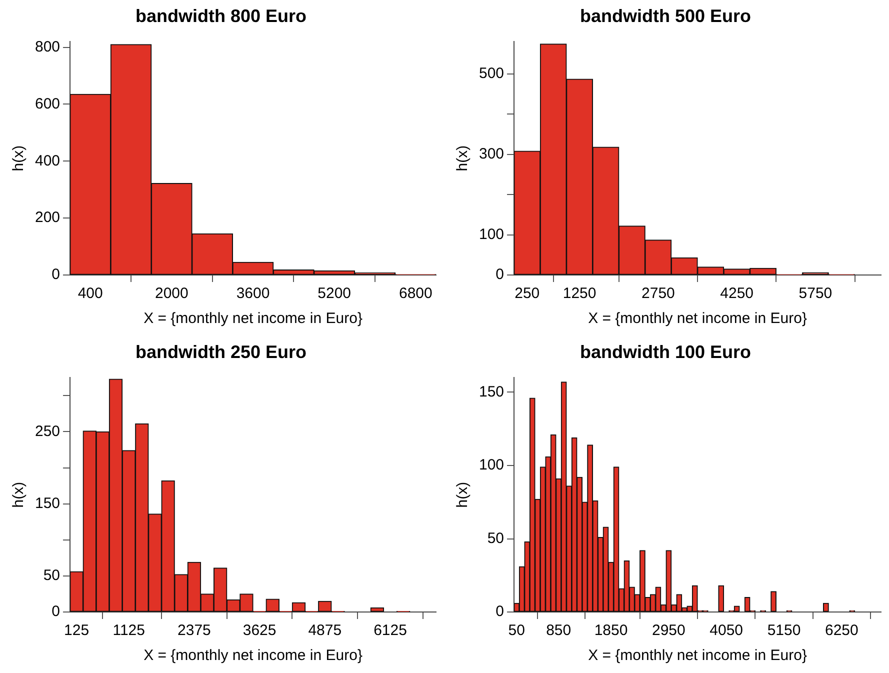  Describe the element at coordinates (737, 293) in the screenshot. I see `x-tick-label: 4250` at that location.